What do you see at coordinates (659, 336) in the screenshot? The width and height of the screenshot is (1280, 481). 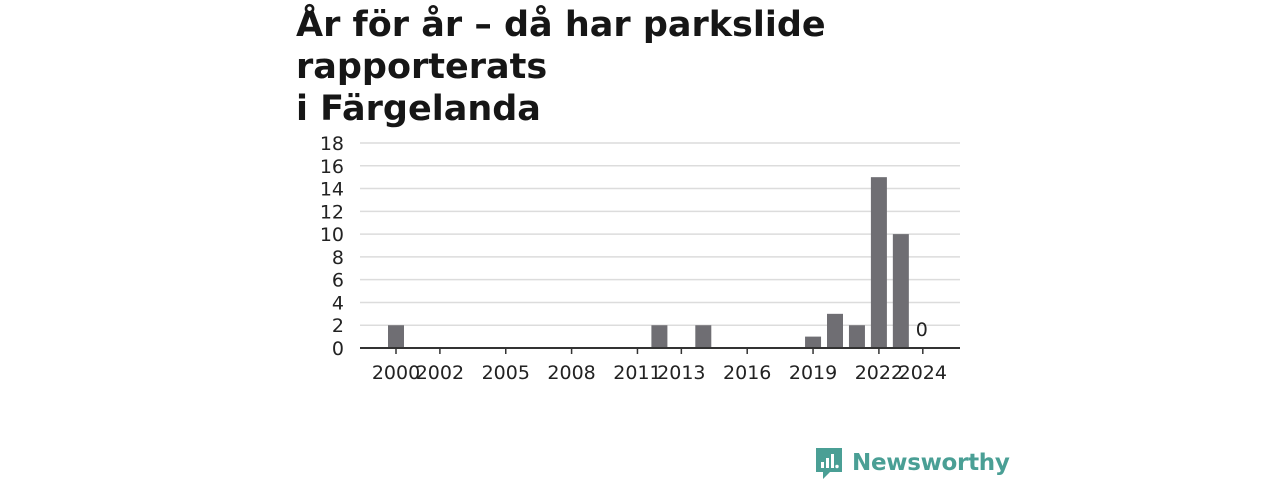 I see `bar-2012` at bounding box center [659, 336].